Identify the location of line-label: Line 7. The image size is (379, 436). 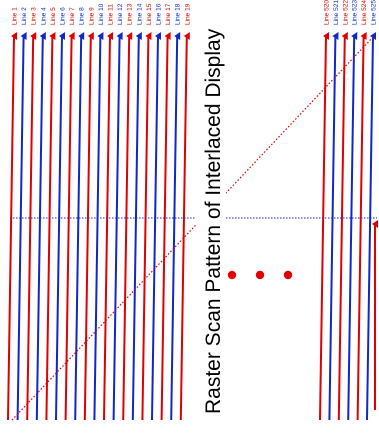
(72, 16).